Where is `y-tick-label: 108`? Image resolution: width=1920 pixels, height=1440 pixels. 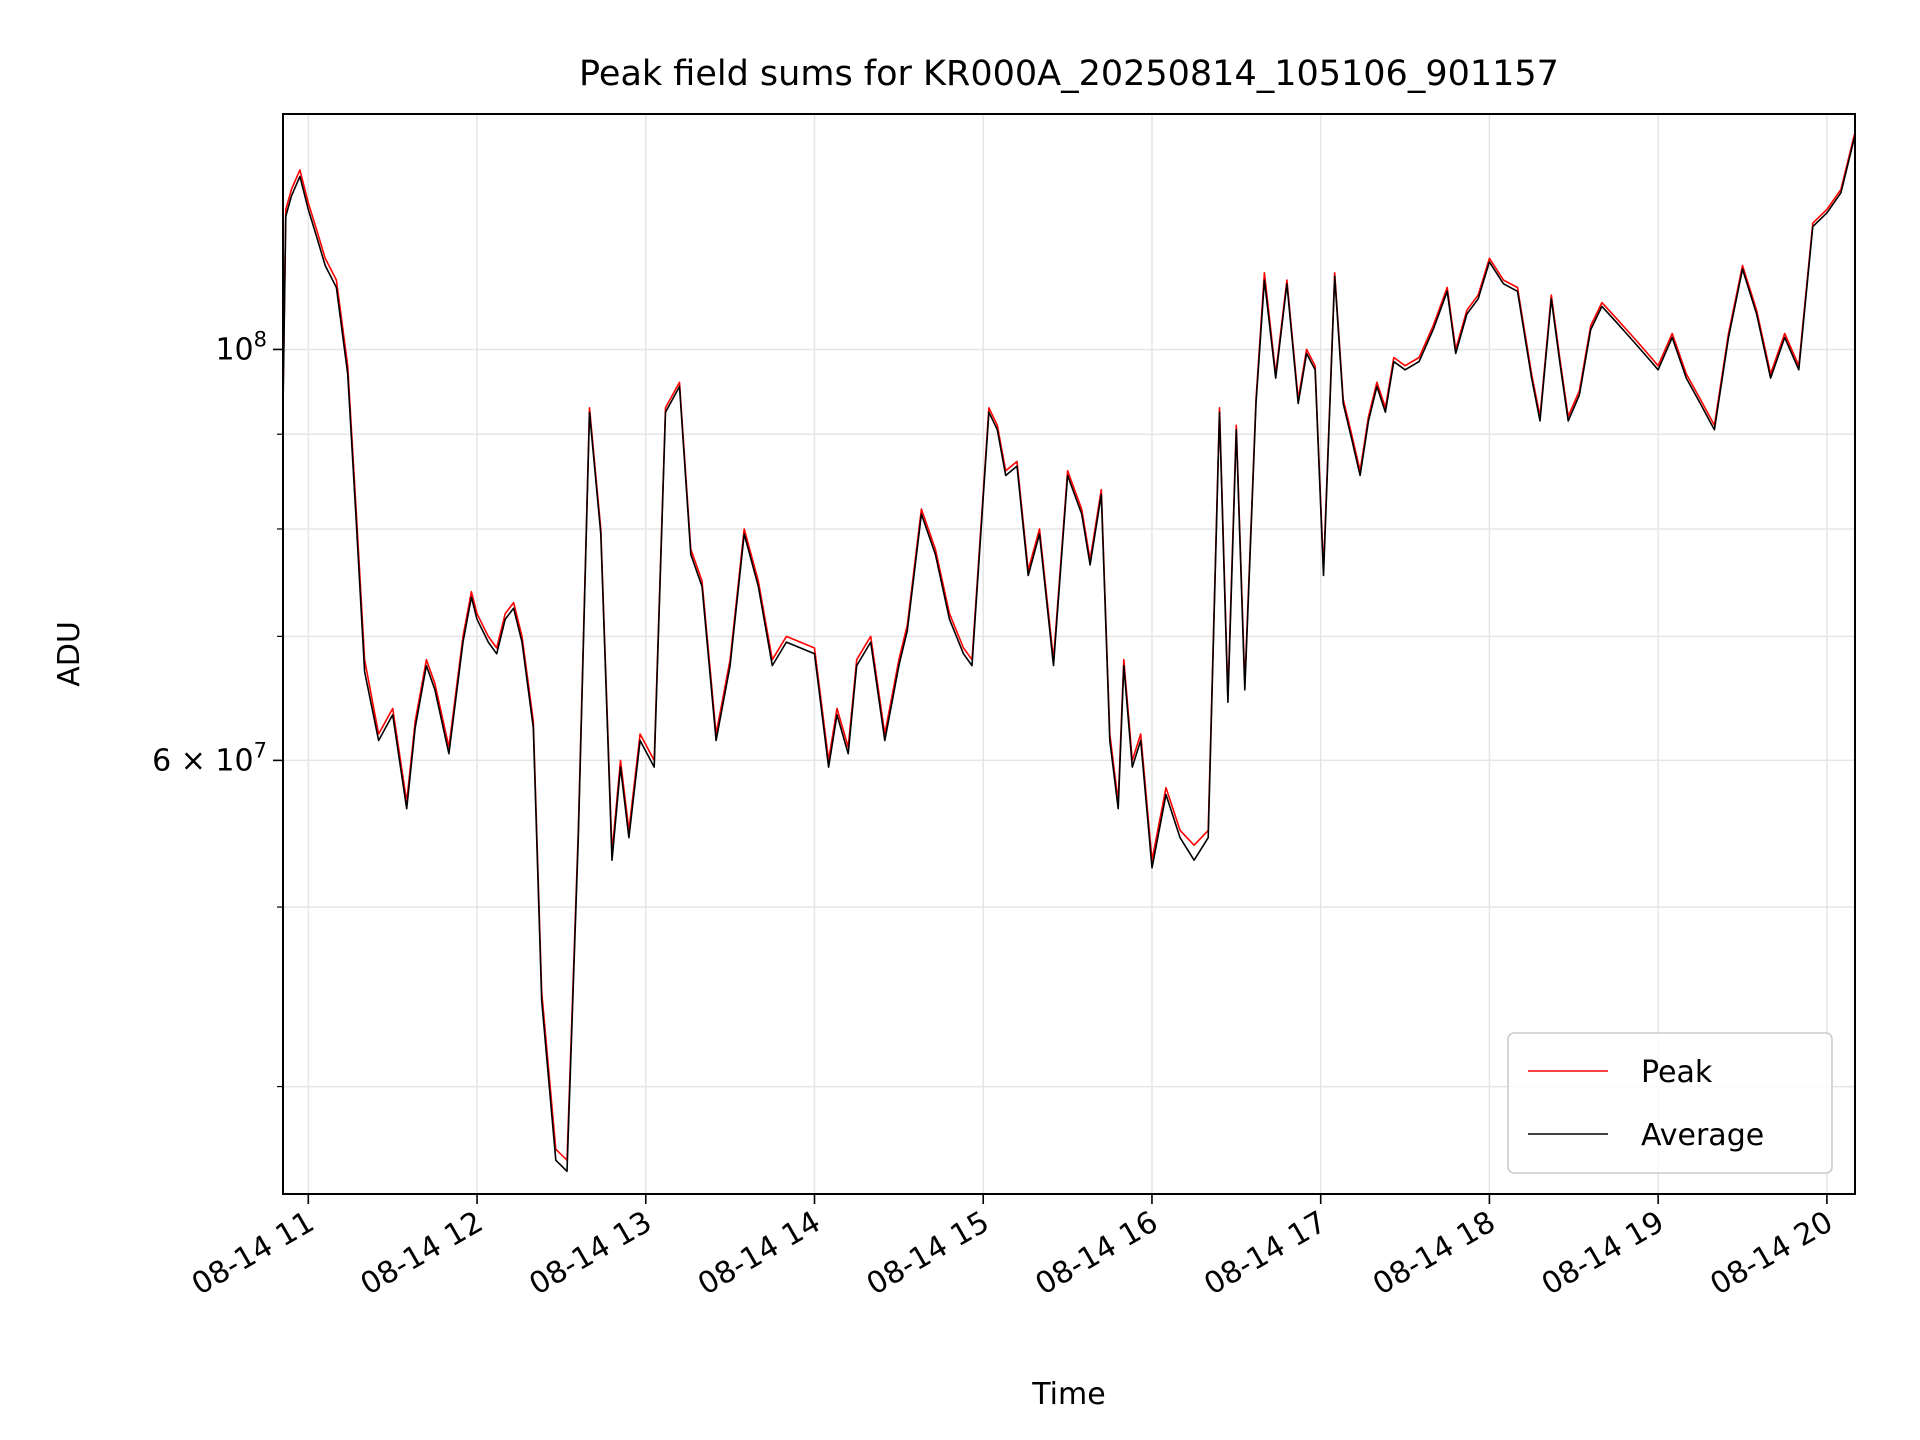
y-tick-label: 108 is located at coordinates (241, 347).